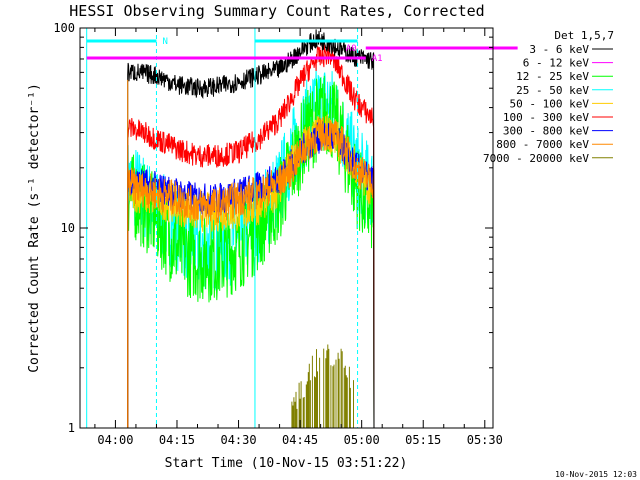 Image resolution: width=640 pixels, height=480 pixels. What do you see at coordinates (536, 158) in the screenshot?
I see `legend-label: 7000 - 20000 keV` at bounding box center [536, 158].